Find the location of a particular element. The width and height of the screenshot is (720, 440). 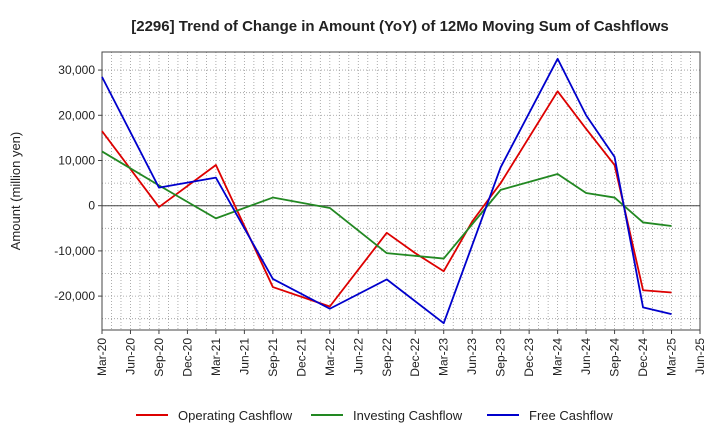

x-tick-label: Dec-24 is located at coordinates (643, 357).